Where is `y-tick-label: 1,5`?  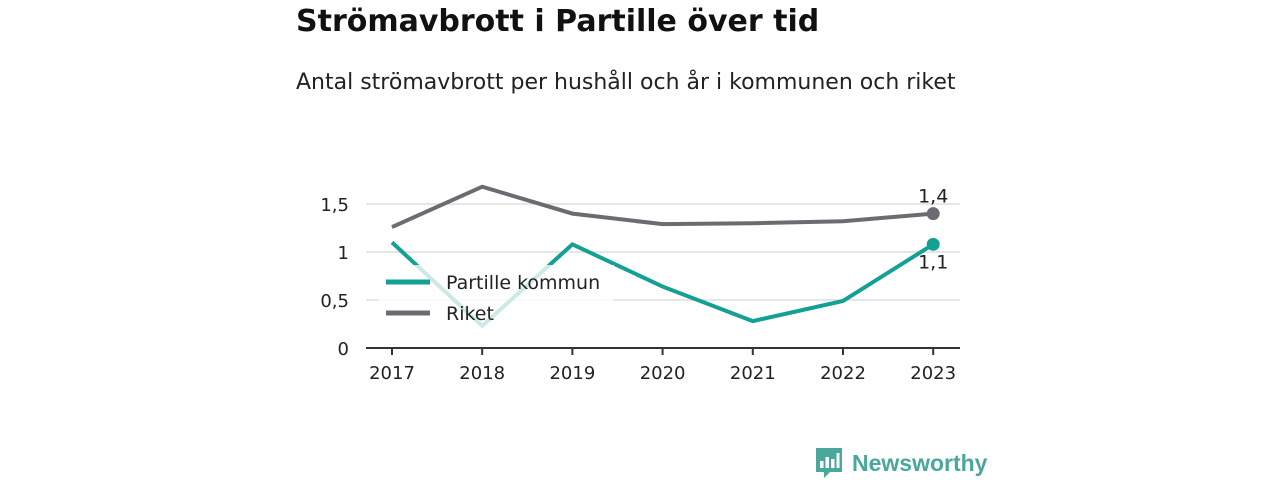 y-tick-label: 1,5 is located at coordinates (334, 205).